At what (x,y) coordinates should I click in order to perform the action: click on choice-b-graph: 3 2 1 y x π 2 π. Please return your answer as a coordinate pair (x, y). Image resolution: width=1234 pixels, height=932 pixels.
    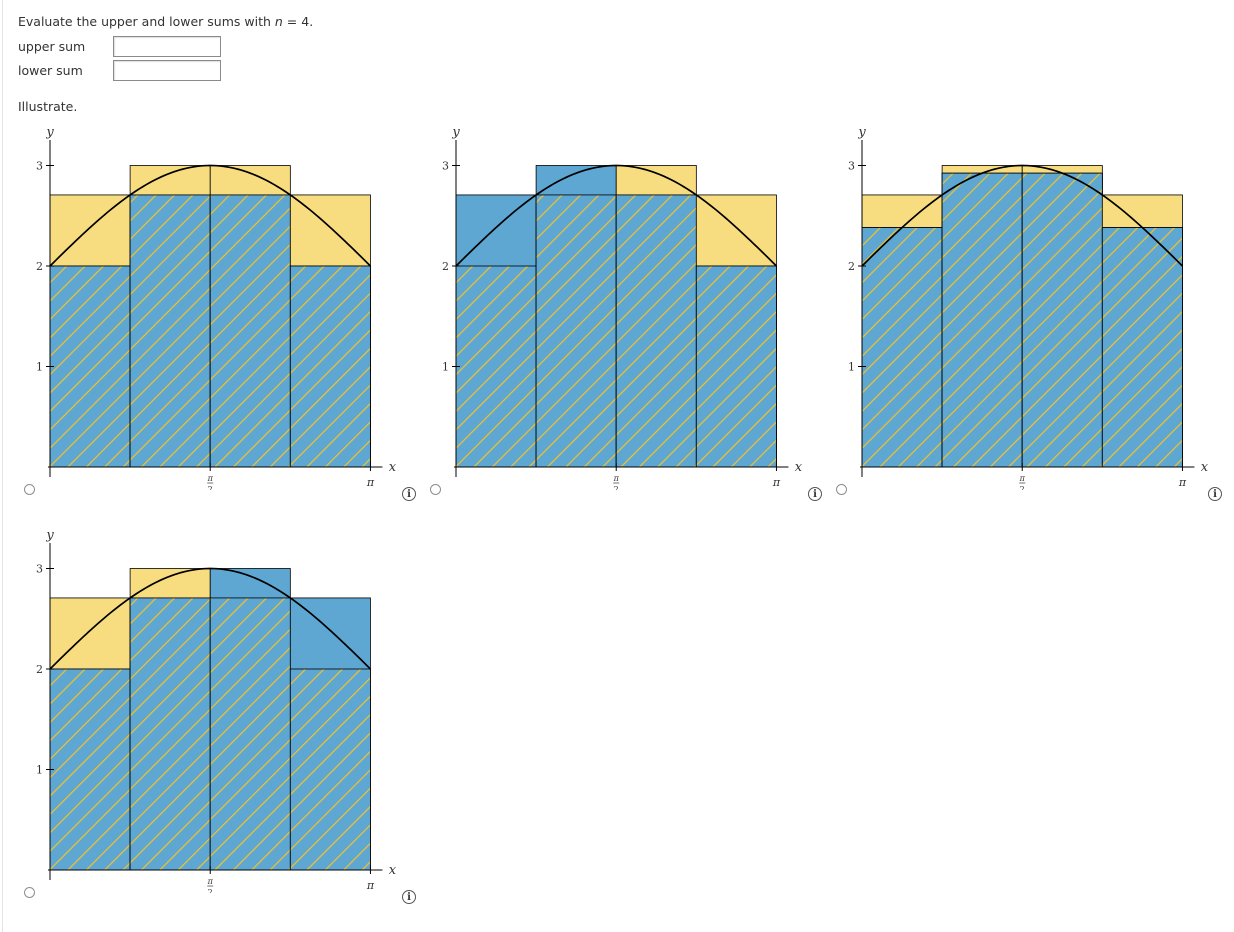
    Looking at the image, I should click on (622, 307).